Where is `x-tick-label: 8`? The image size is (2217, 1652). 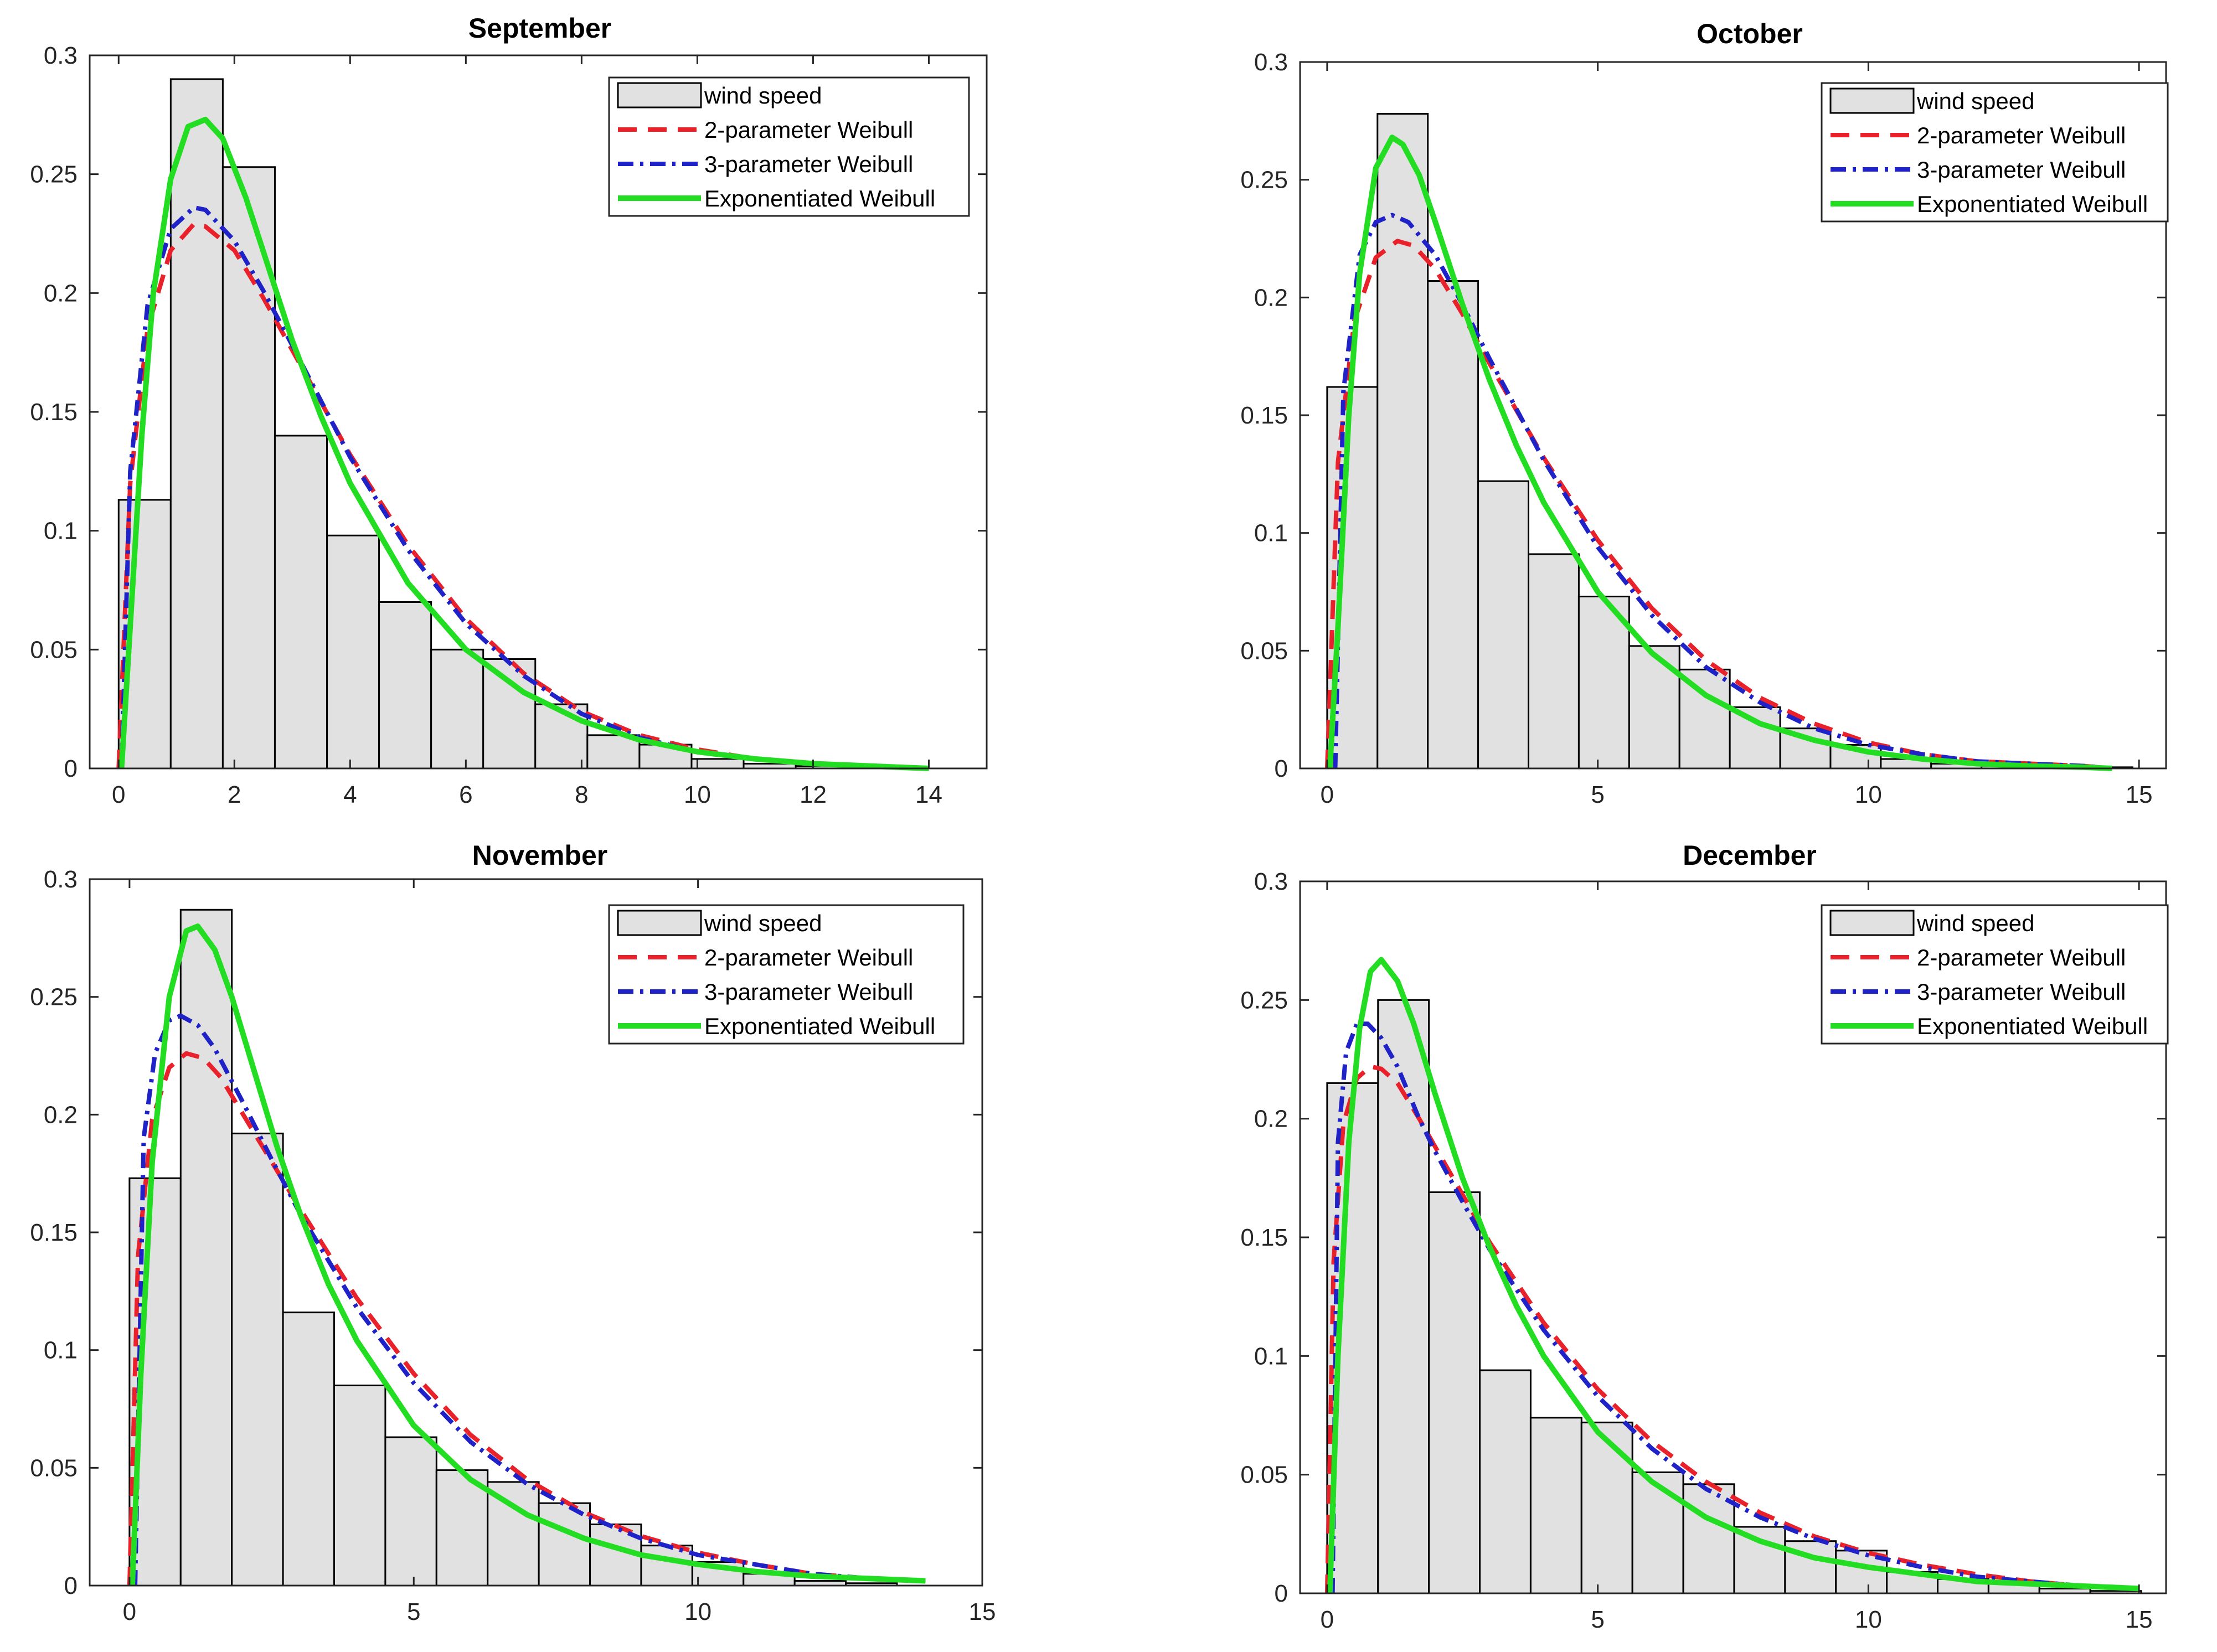
x-tick-label: 8 is located at coordinates (582, 795).